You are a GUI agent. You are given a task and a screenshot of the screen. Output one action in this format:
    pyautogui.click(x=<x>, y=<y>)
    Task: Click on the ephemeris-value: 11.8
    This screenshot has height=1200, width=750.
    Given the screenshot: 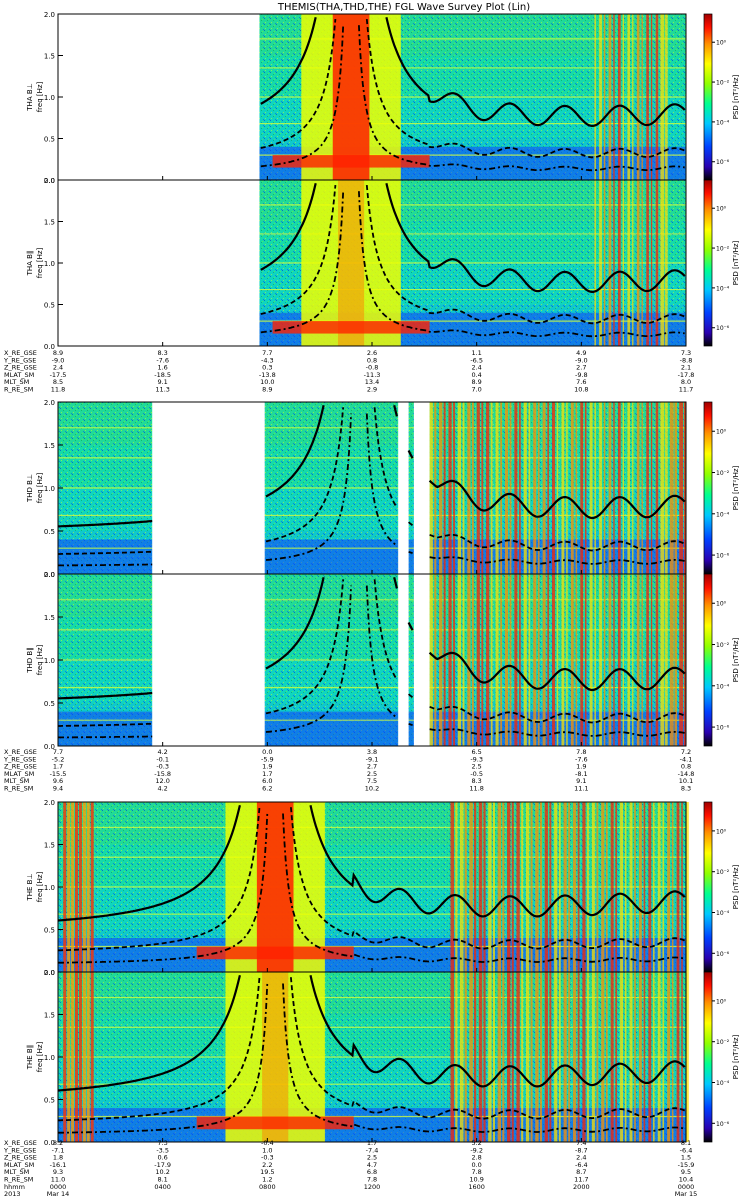 What is the action you would take?
    pyautogui.click(x=476, y=789)
    